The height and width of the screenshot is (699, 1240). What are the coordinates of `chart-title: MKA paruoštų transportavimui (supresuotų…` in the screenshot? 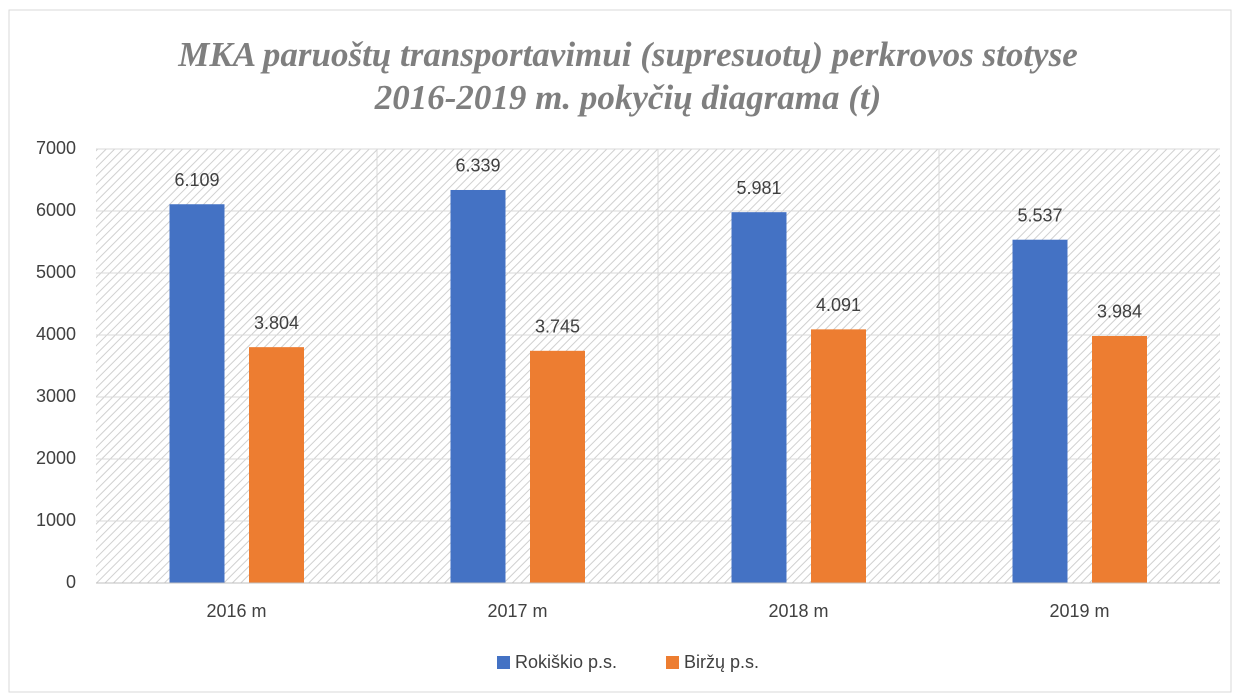 It's located at (627, 54).